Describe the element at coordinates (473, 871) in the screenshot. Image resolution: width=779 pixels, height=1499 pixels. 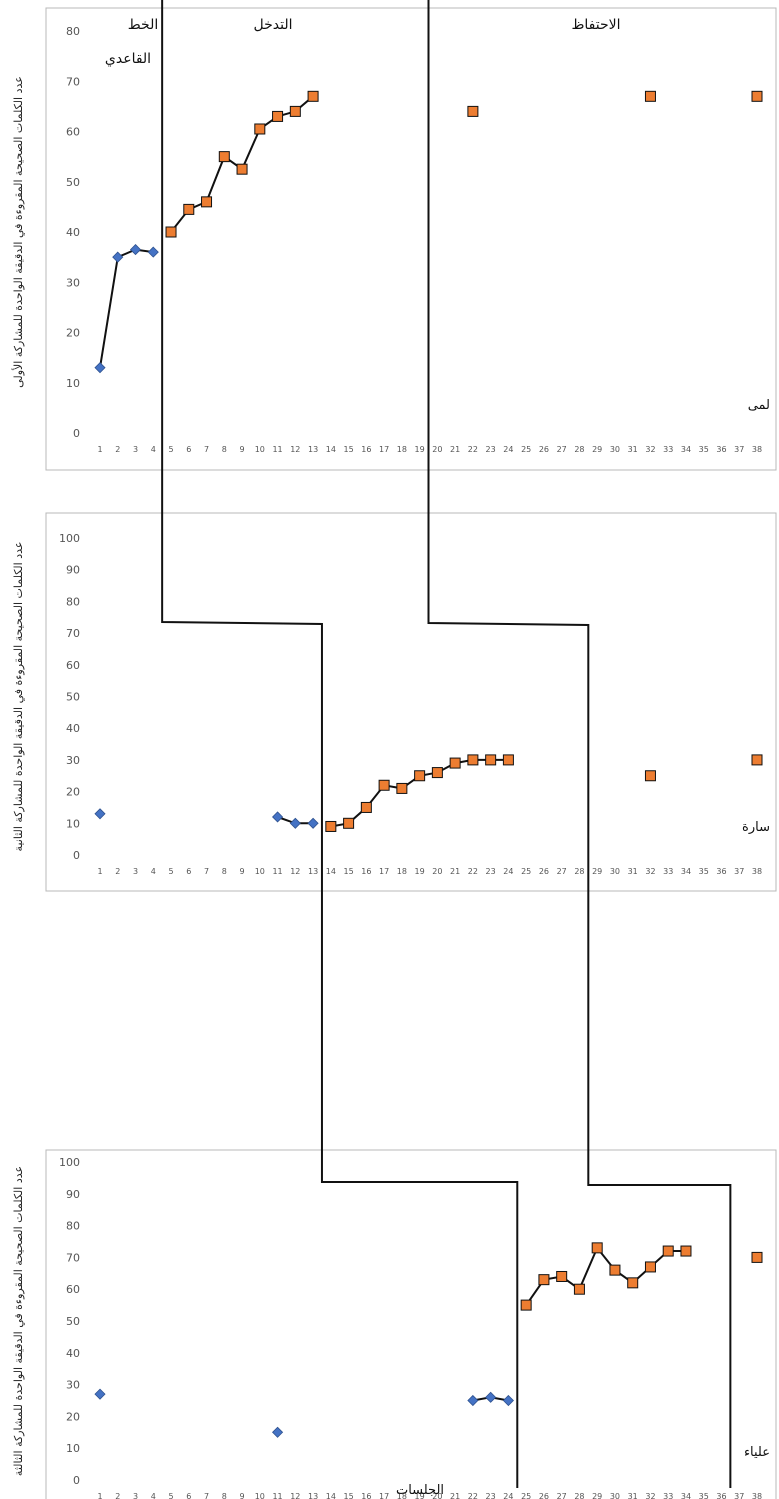
I see `x-tick-label: 22` at that location.